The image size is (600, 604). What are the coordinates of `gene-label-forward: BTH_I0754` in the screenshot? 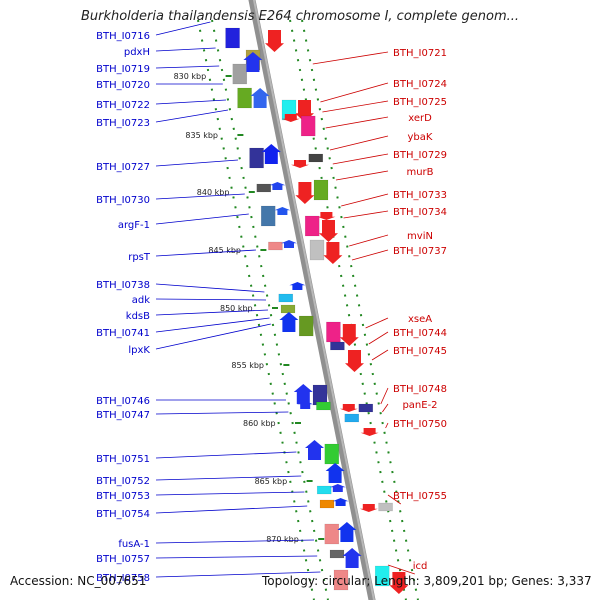 It's located at (123, 514).